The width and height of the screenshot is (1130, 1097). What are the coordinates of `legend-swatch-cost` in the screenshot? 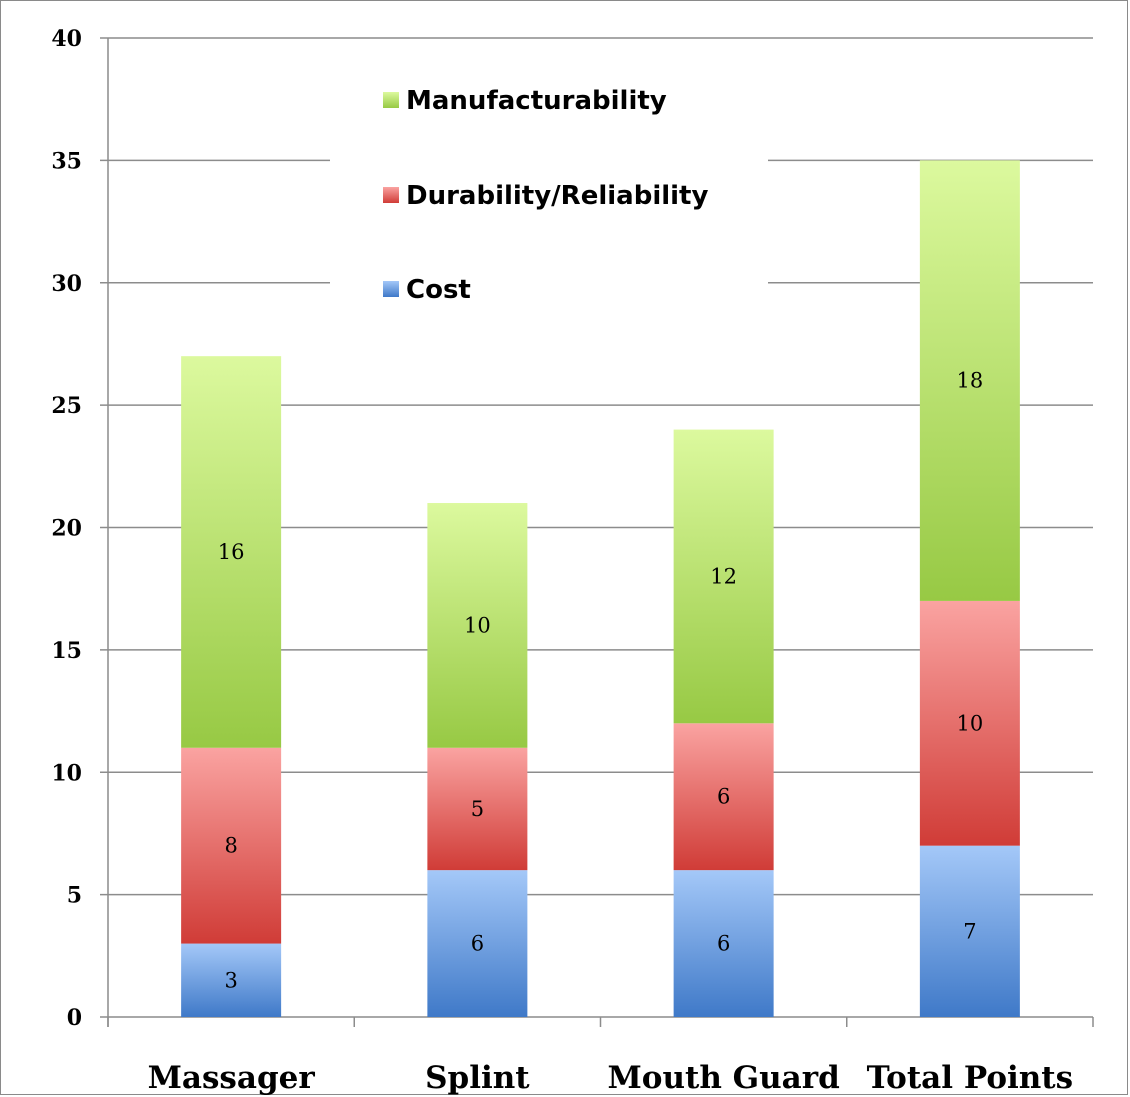 It's located at (391, 289).